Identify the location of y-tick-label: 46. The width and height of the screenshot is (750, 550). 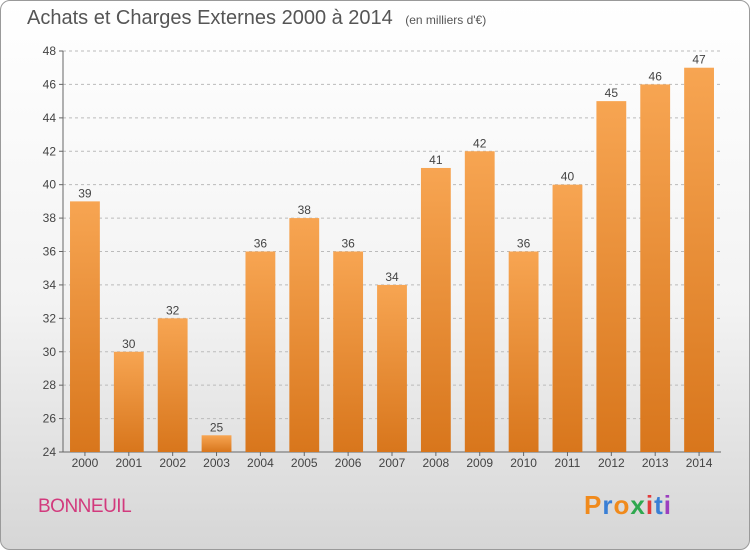
(50, 84).